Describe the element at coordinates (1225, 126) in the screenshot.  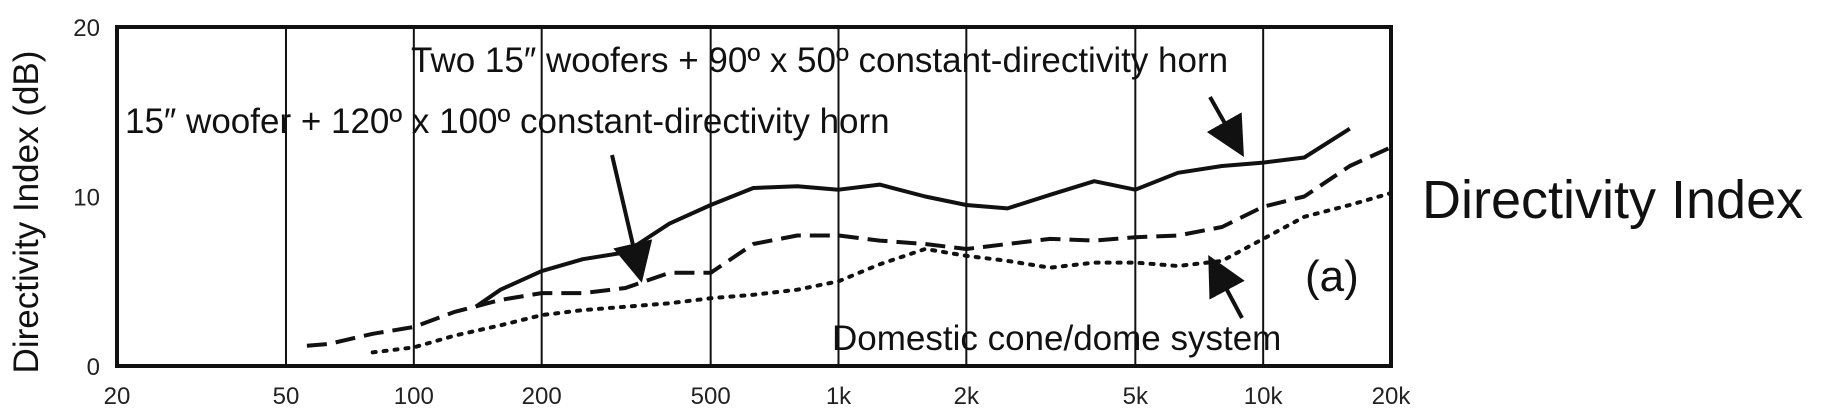
I see `arrow-two-woofers` at that location.